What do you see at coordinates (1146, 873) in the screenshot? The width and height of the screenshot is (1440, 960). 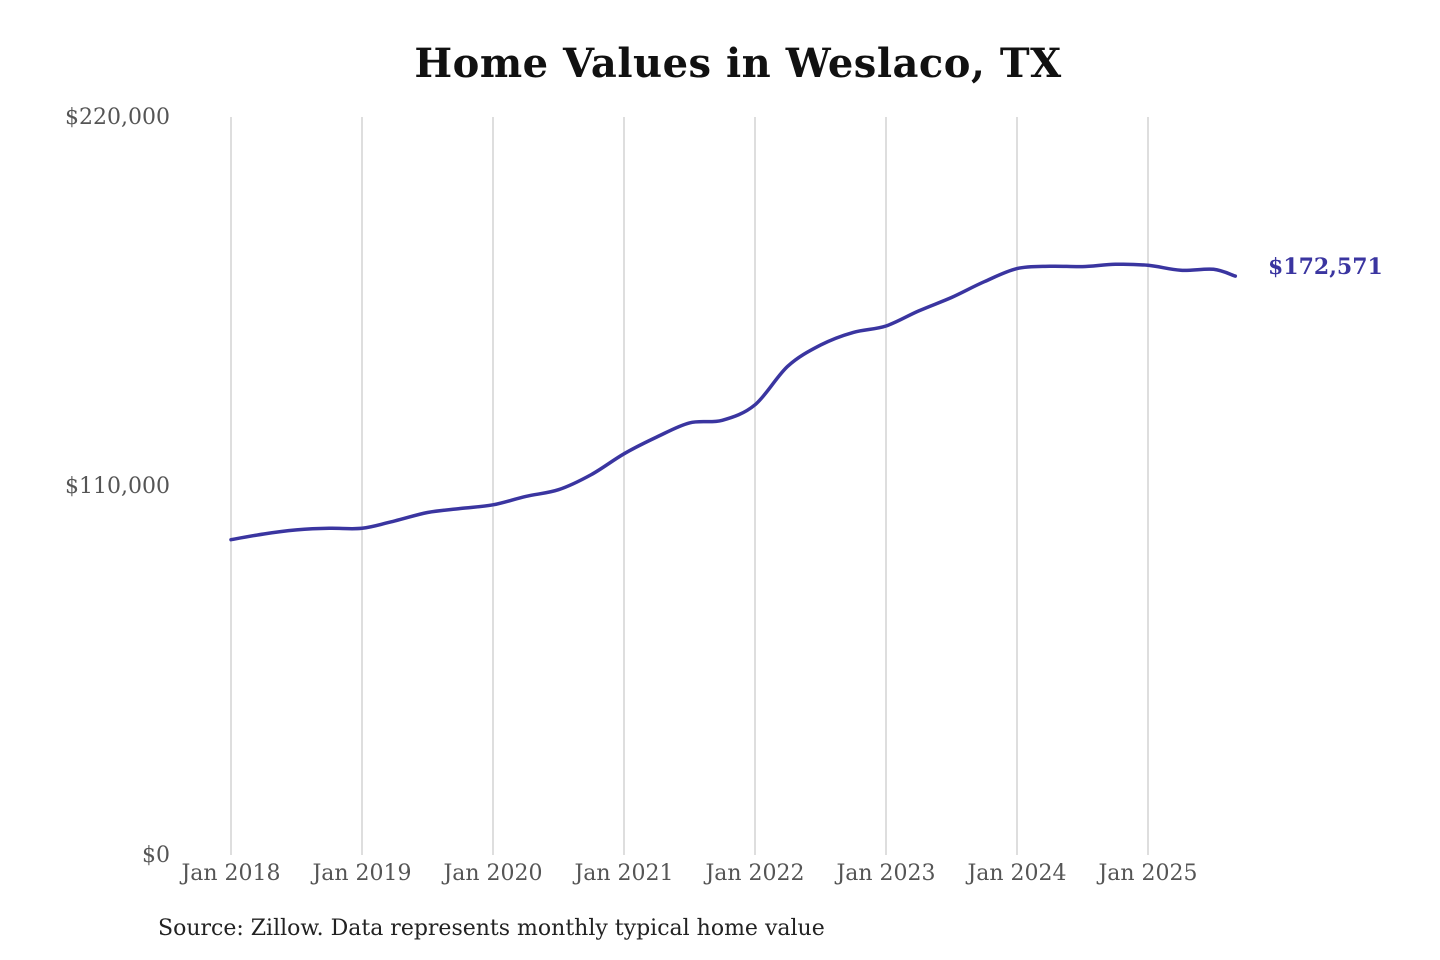 I see `x-tick-label: Jan 2025` at bounding box center [1146, 873].